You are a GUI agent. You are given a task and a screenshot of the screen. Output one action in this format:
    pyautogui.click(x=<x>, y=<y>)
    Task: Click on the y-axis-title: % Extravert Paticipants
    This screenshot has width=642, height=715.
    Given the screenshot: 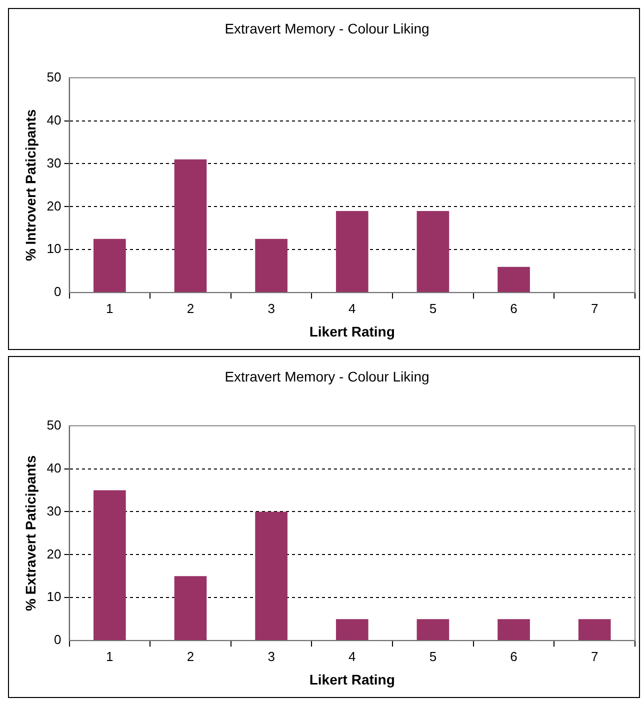 What is the action you would take?
    pyautogui.click(x=30, y=533)
    